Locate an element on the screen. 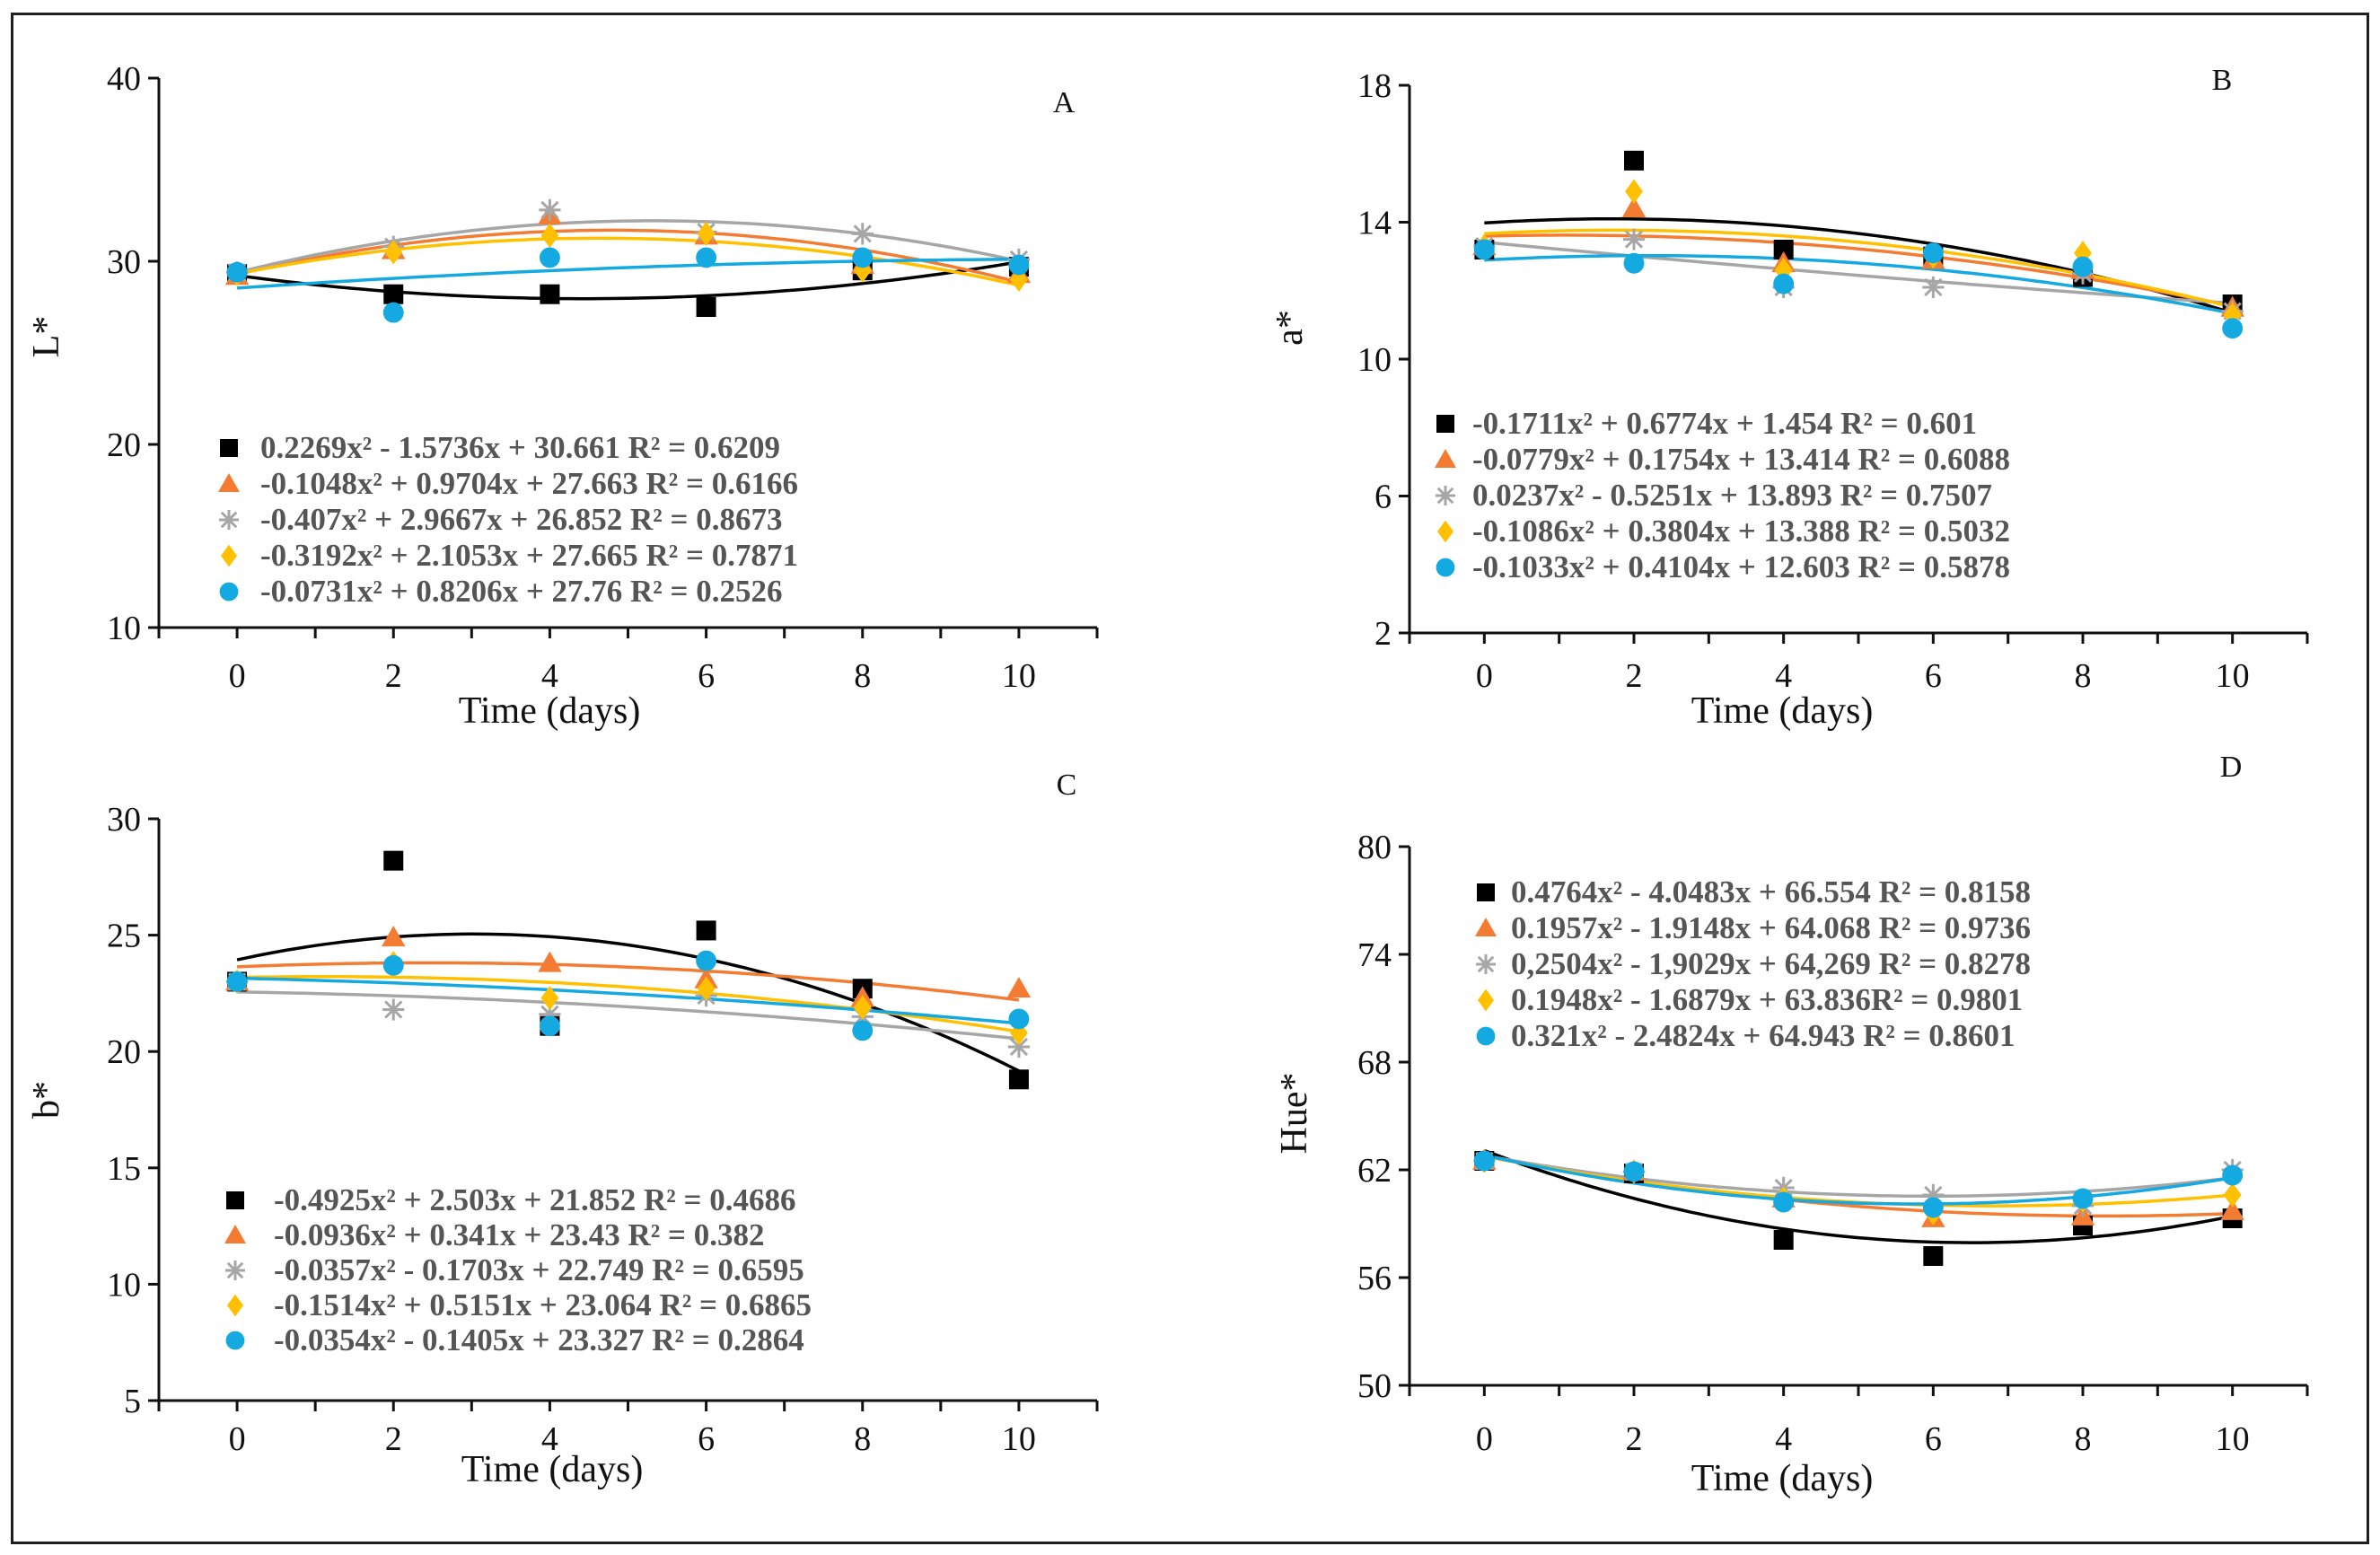 Image resolution: width=2380 pixels, height=1555 pixels. y-tick-label: 10 is located at coordinates (1374, 360).